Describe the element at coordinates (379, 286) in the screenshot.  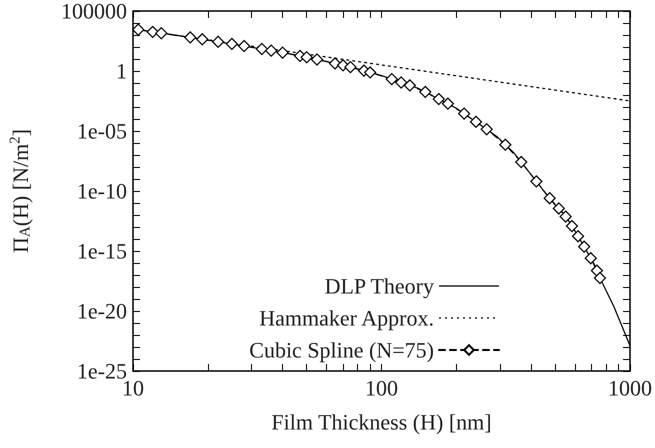
I see `legend-label: DLP Theory` at that location.